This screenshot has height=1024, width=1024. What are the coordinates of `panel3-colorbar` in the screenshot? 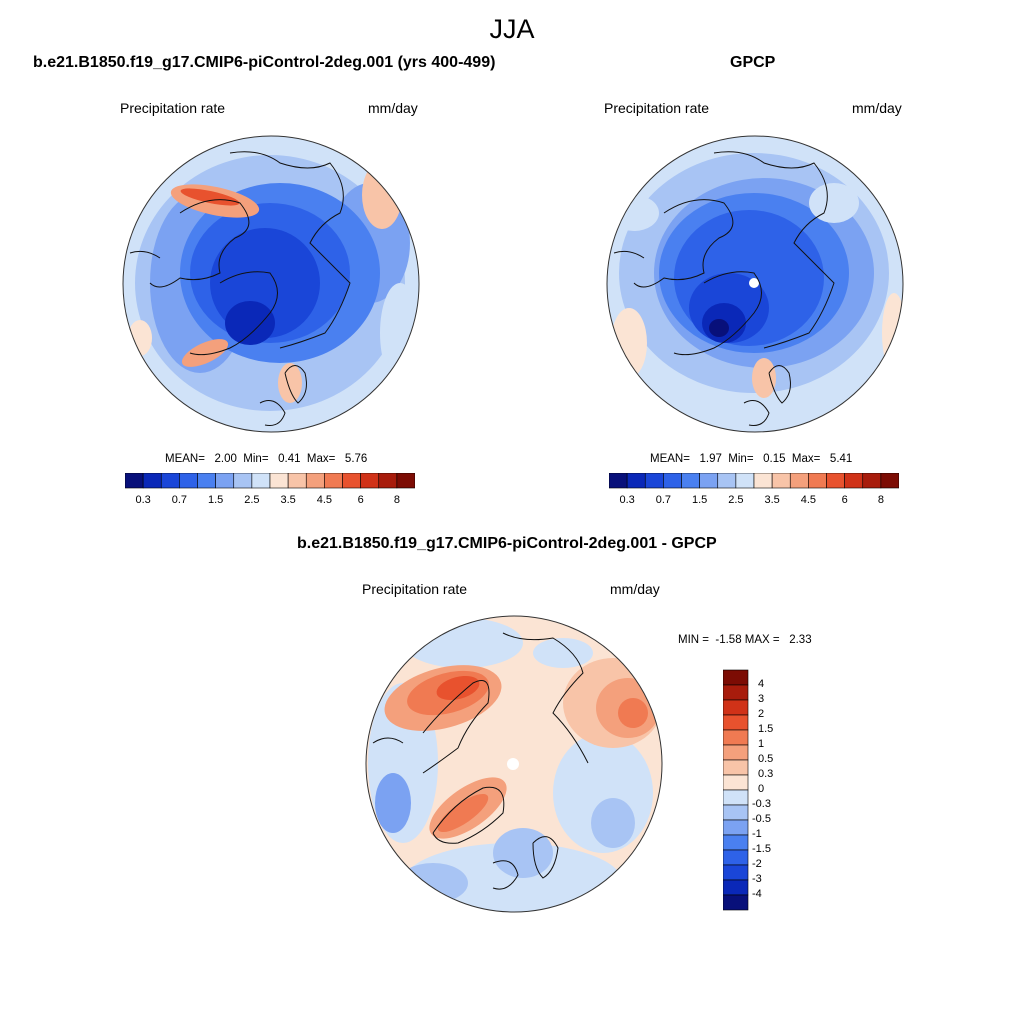 It's located at (736, 790).